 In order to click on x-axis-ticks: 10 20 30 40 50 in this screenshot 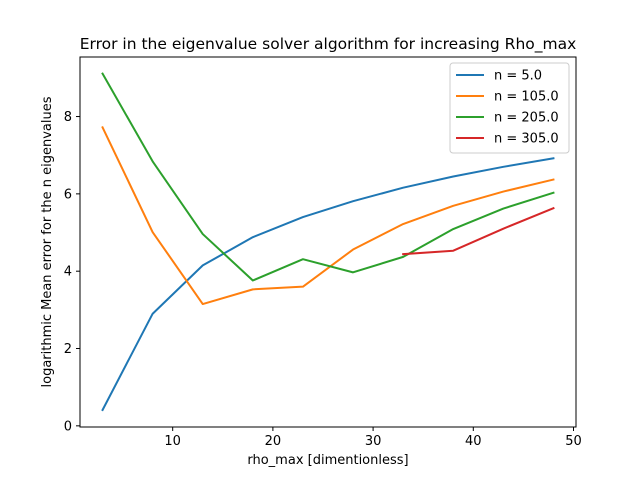, I will do `click(373, 438)`.